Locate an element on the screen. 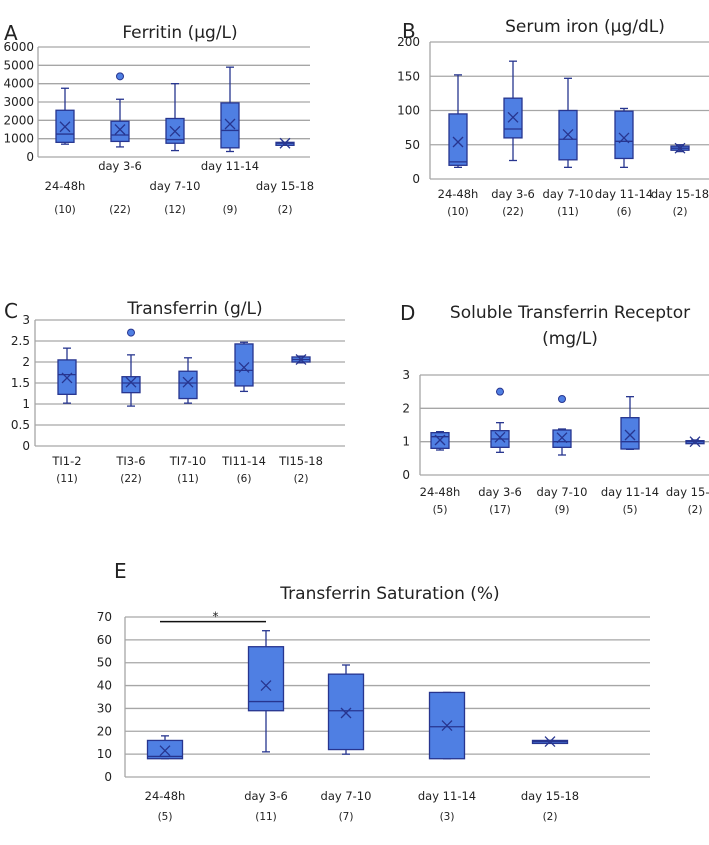 This screenshot has width=709, height=845. y-tick-label: 50 is located at coordinates (412, 145).